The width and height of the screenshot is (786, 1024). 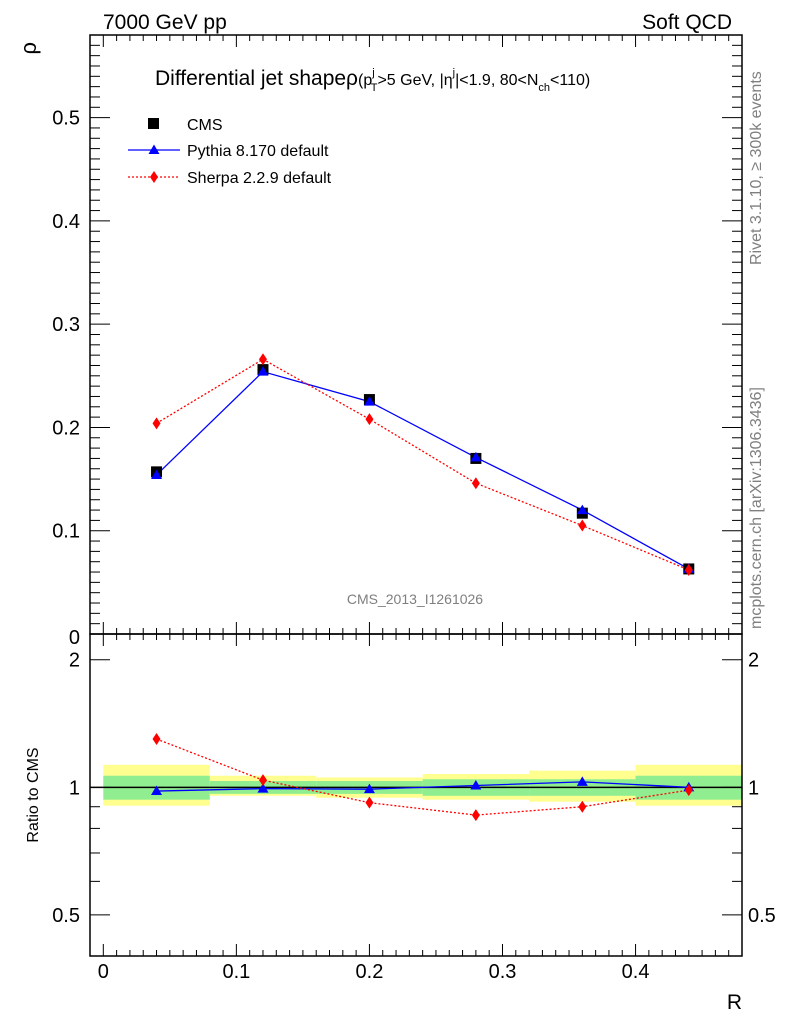 What do you see at coordinates (259, 178) in the screenshot?
I see `legend-sherpa-label: Sherpa 2.2.9 default` at bounding box center [259, 178].